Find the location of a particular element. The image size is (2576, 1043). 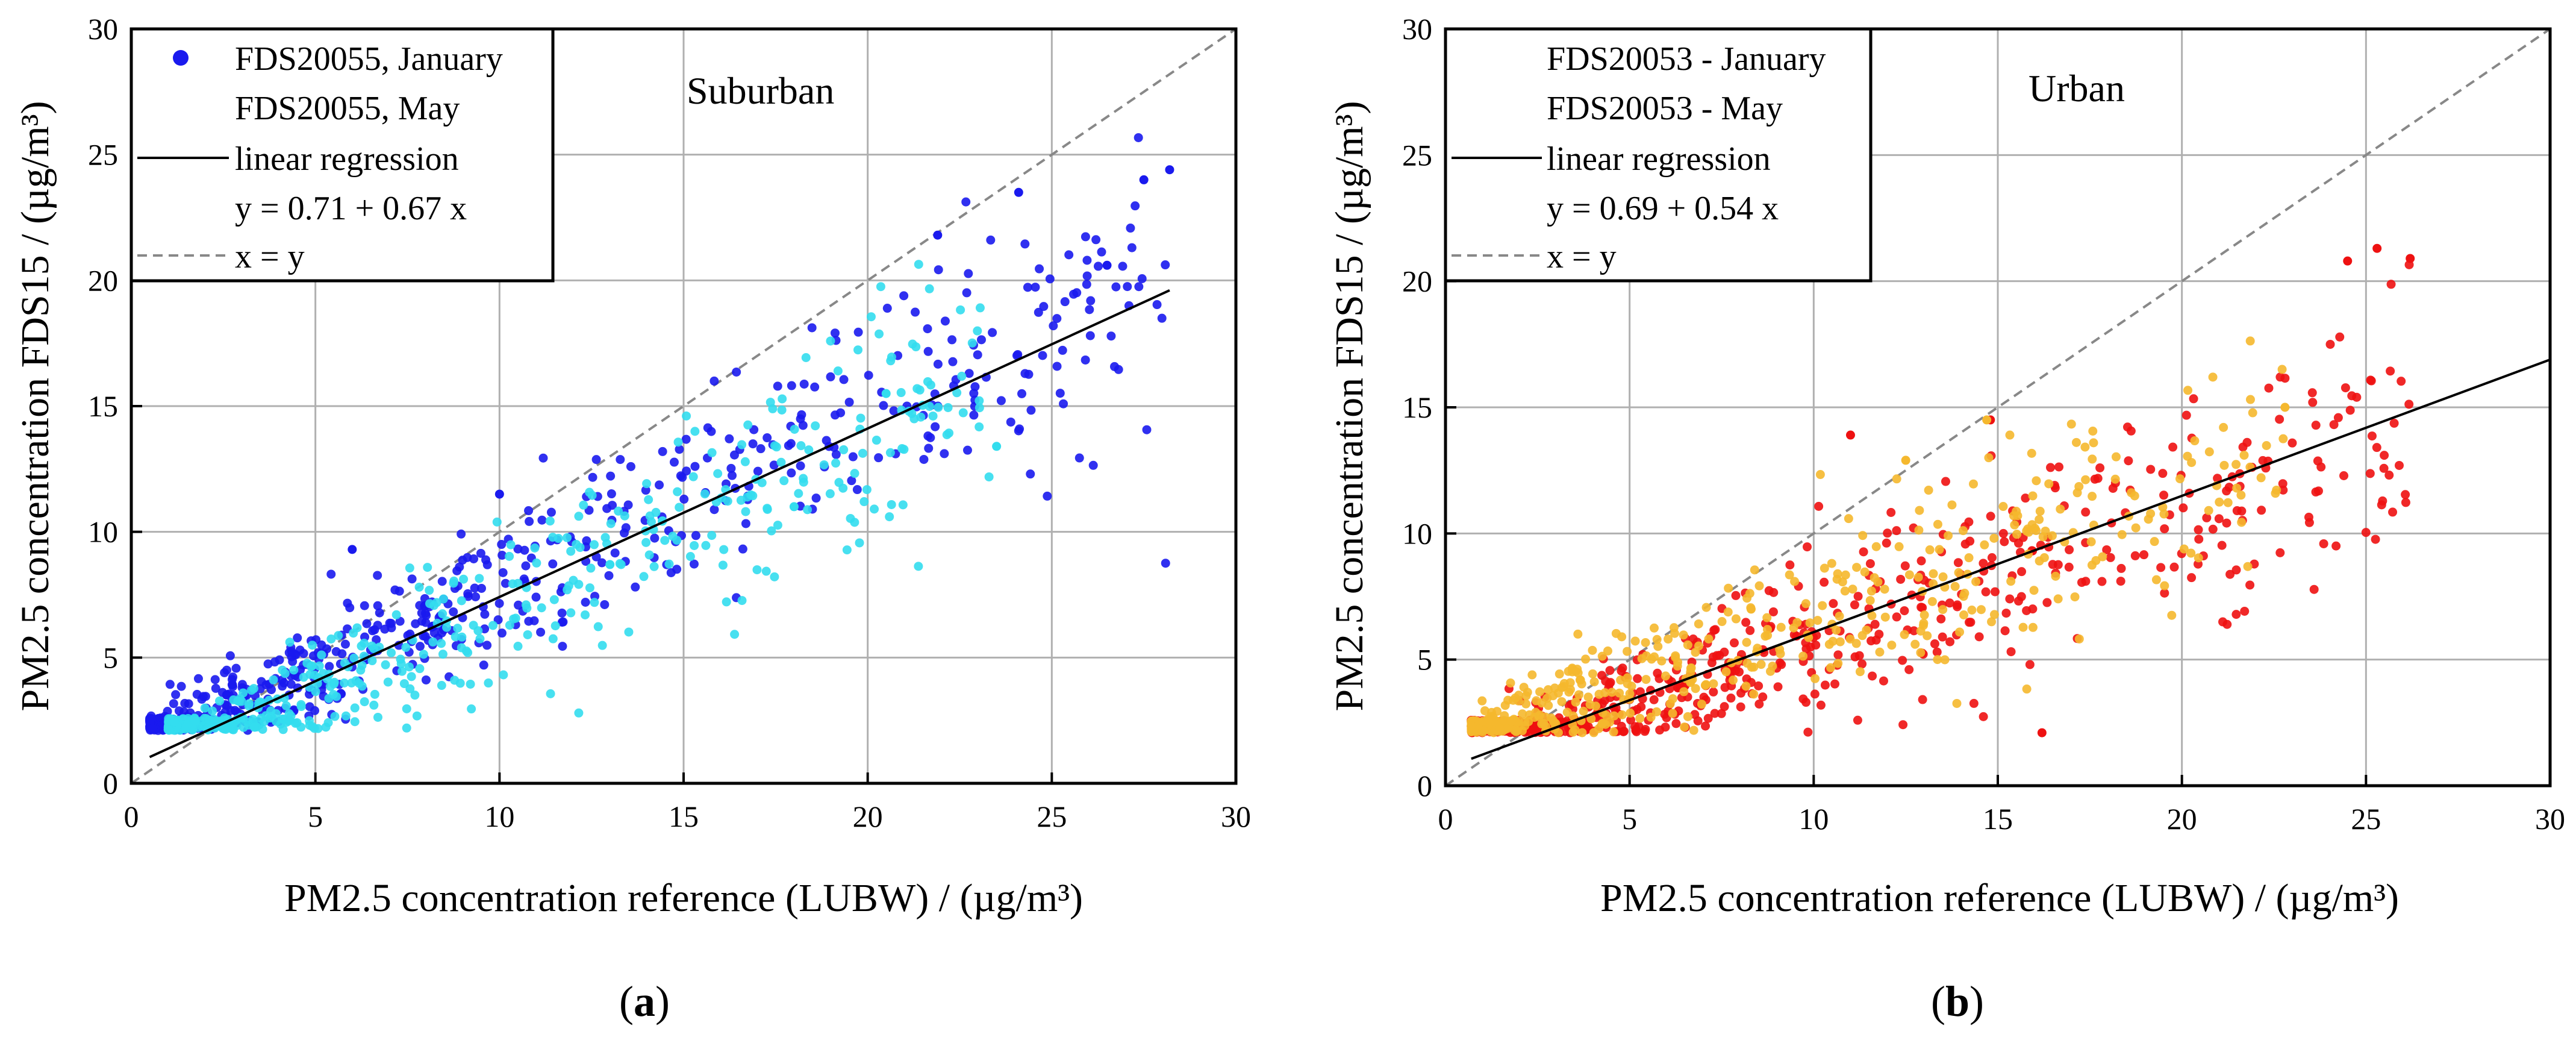

x-tick-label: 15 is located at coordinates (1998, 819).